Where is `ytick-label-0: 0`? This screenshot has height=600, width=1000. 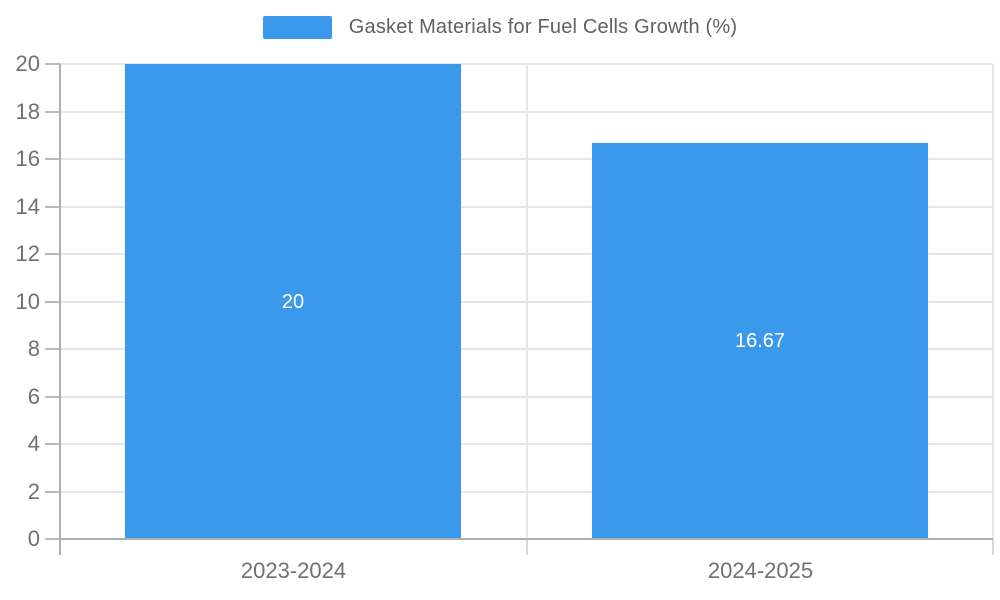 ytick-label-0: 0 is located at coordinates (33, 538).